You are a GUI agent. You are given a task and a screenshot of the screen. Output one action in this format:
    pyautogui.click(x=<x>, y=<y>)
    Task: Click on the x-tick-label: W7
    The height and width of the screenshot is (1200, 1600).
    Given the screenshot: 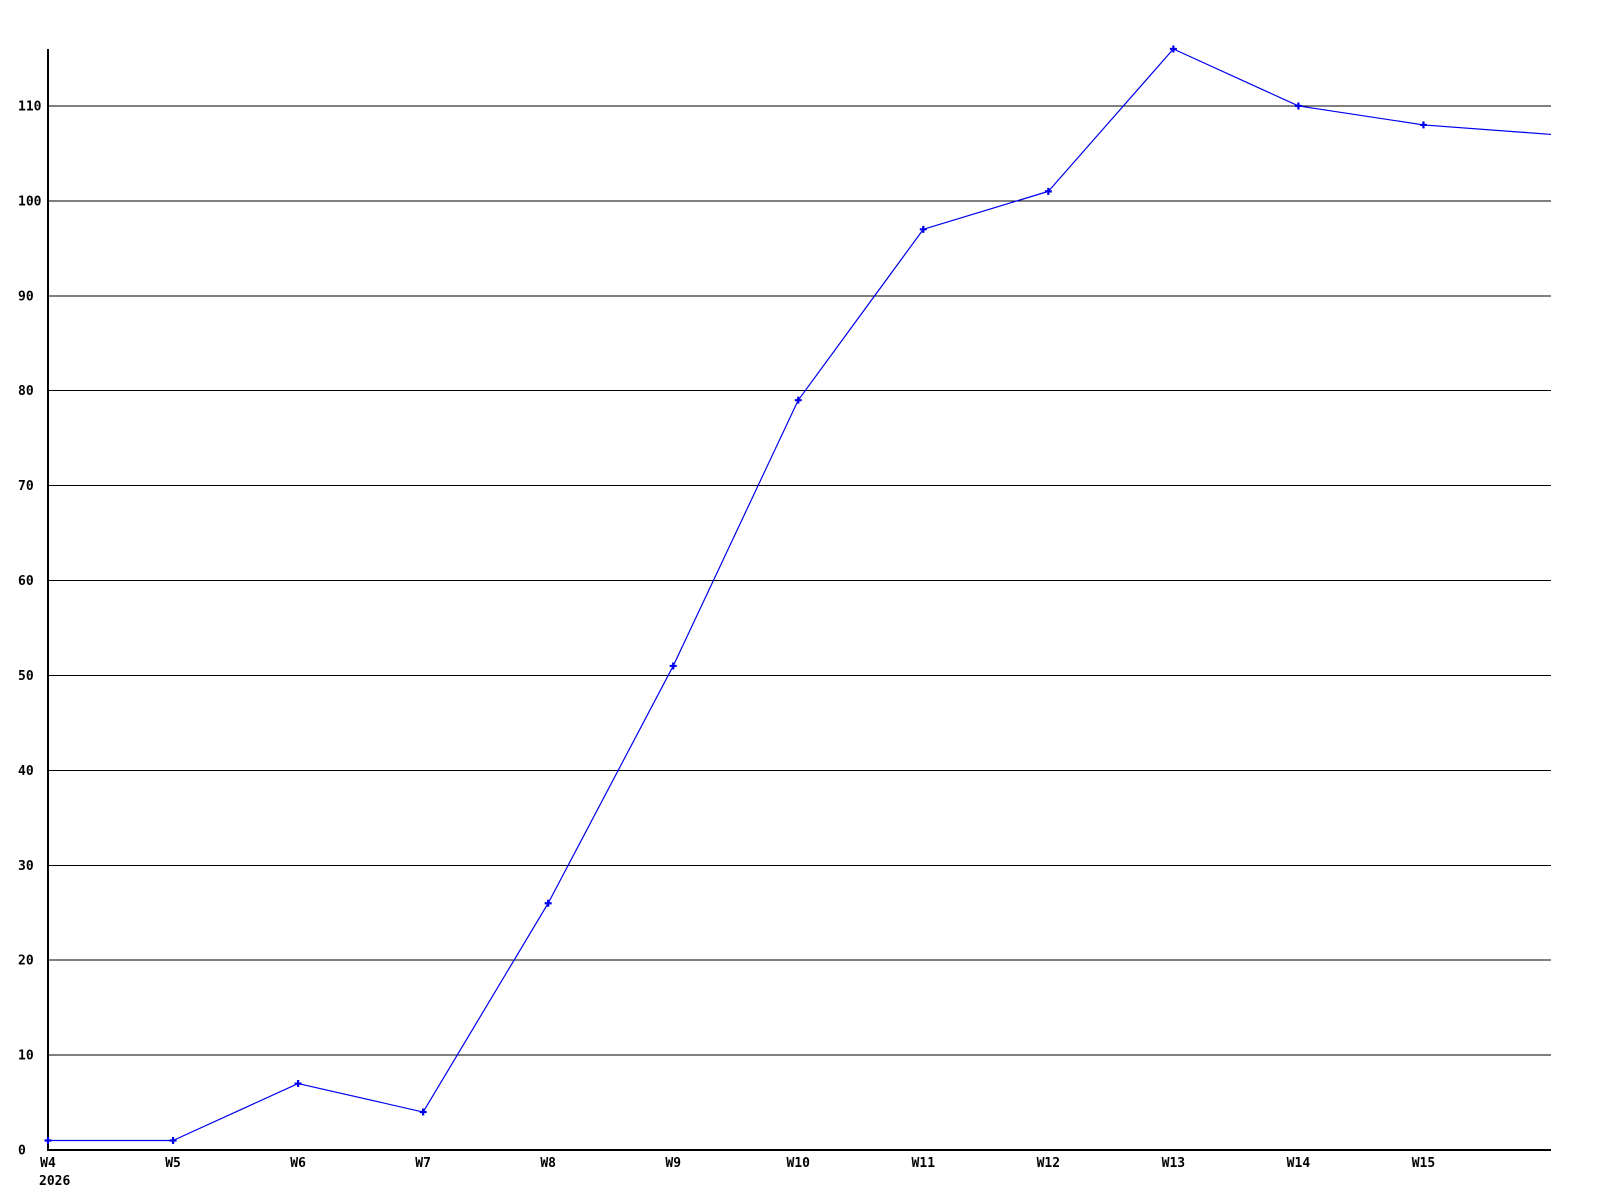 What is the action you would take?
    pyautogui.click(x=423, y=1163)
    